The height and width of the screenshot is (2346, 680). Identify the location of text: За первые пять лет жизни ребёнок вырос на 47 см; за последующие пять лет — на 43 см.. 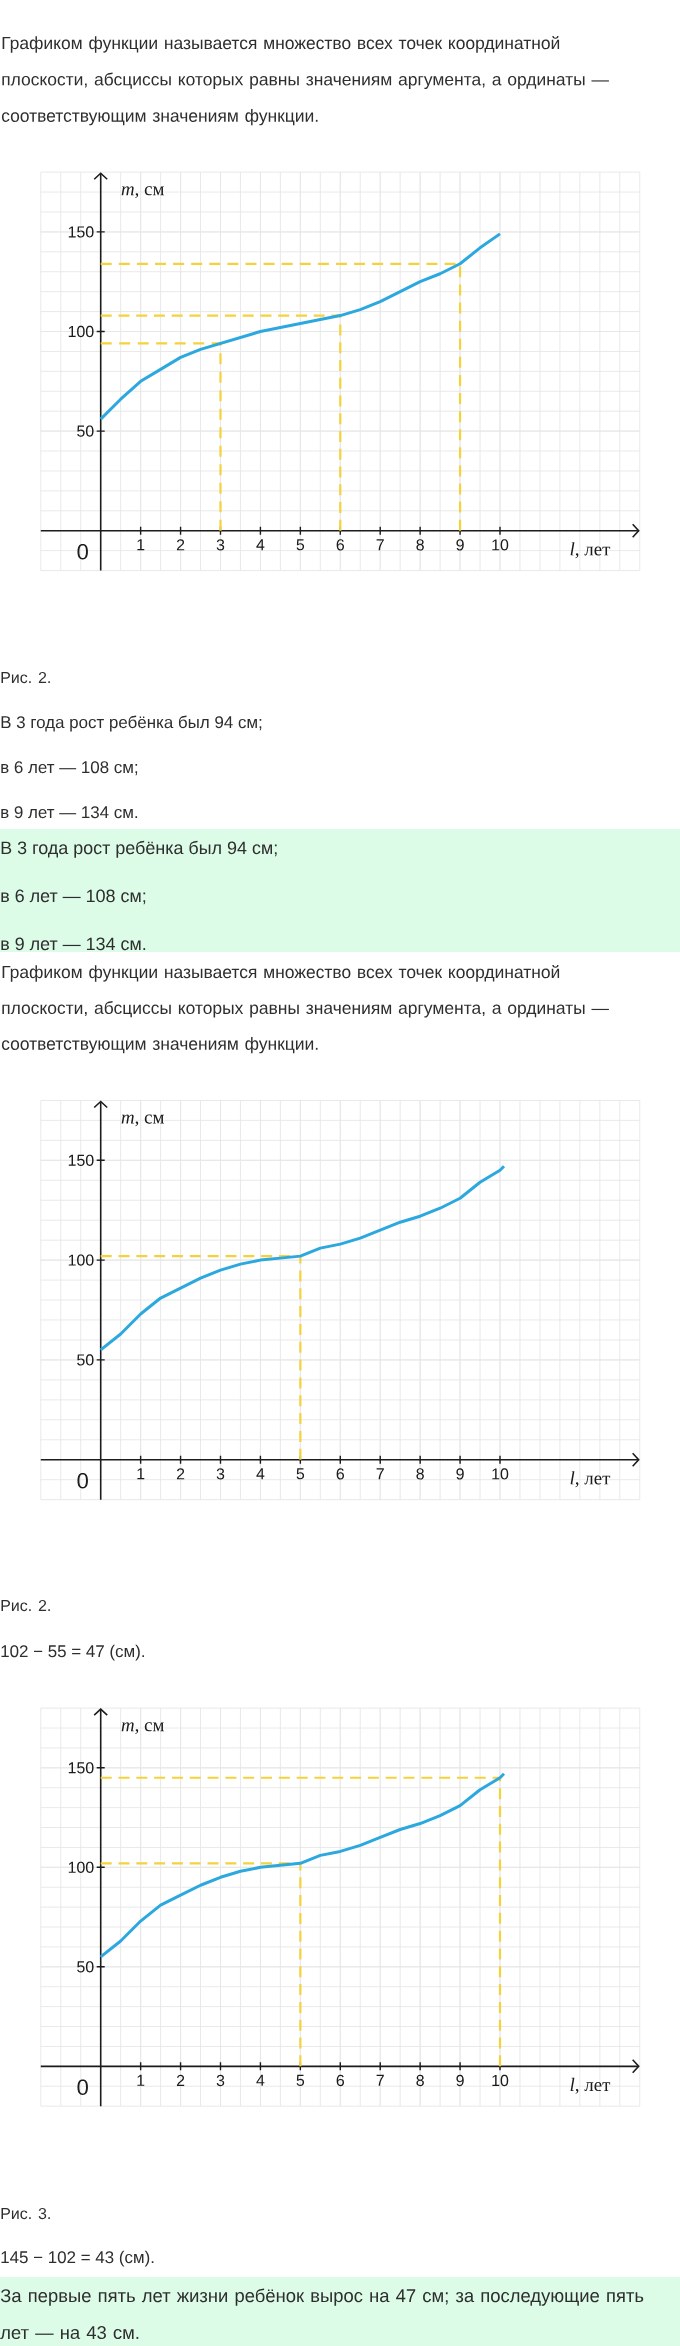
(322, 2314).